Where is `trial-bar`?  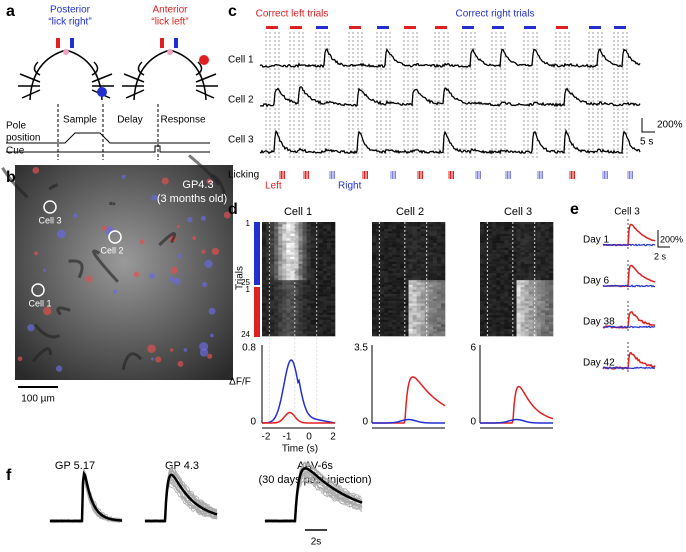
trial-bar is located at coordinates (322, 27).